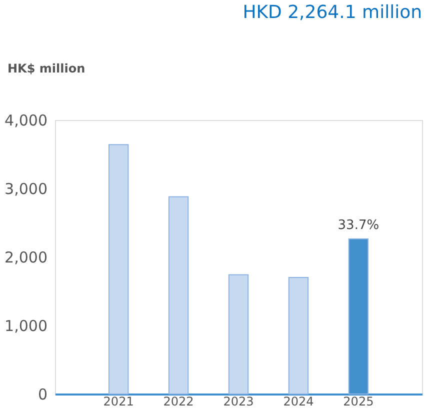 The height and width of the screenshot is (419, 434). I want to click on y-axis-title: HK$ million, so click(47, 69).